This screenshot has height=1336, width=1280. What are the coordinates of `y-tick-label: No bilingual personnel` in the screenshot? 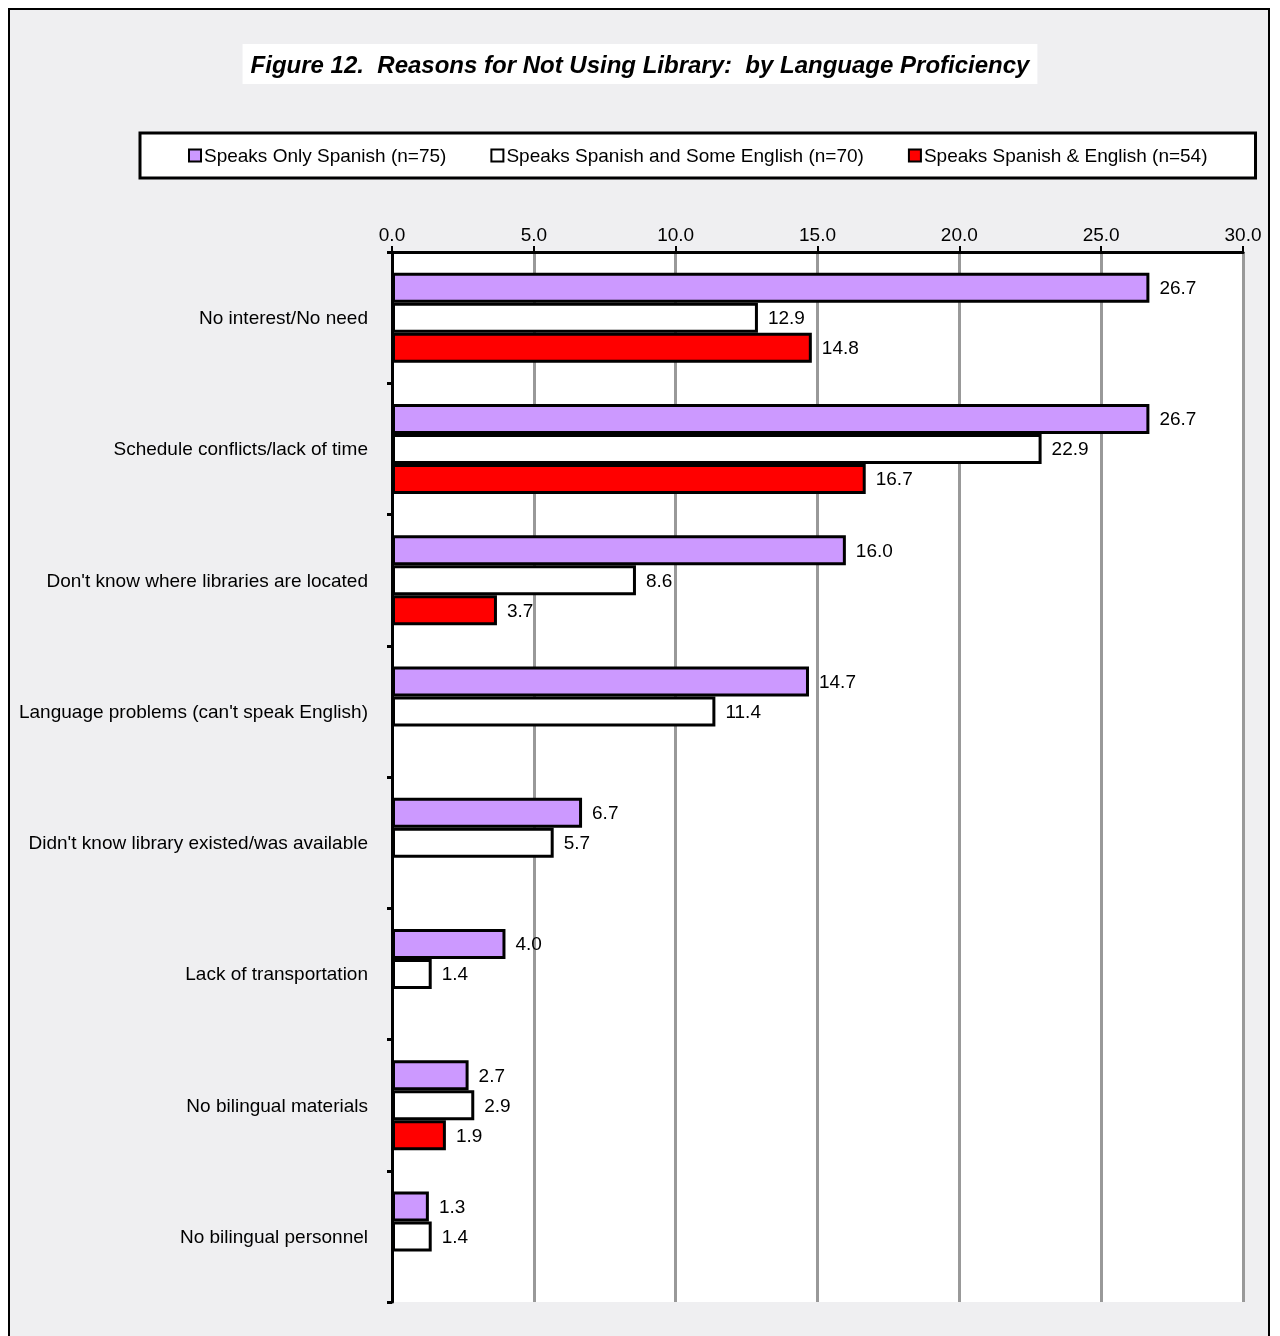 It's located at (273, 1236).